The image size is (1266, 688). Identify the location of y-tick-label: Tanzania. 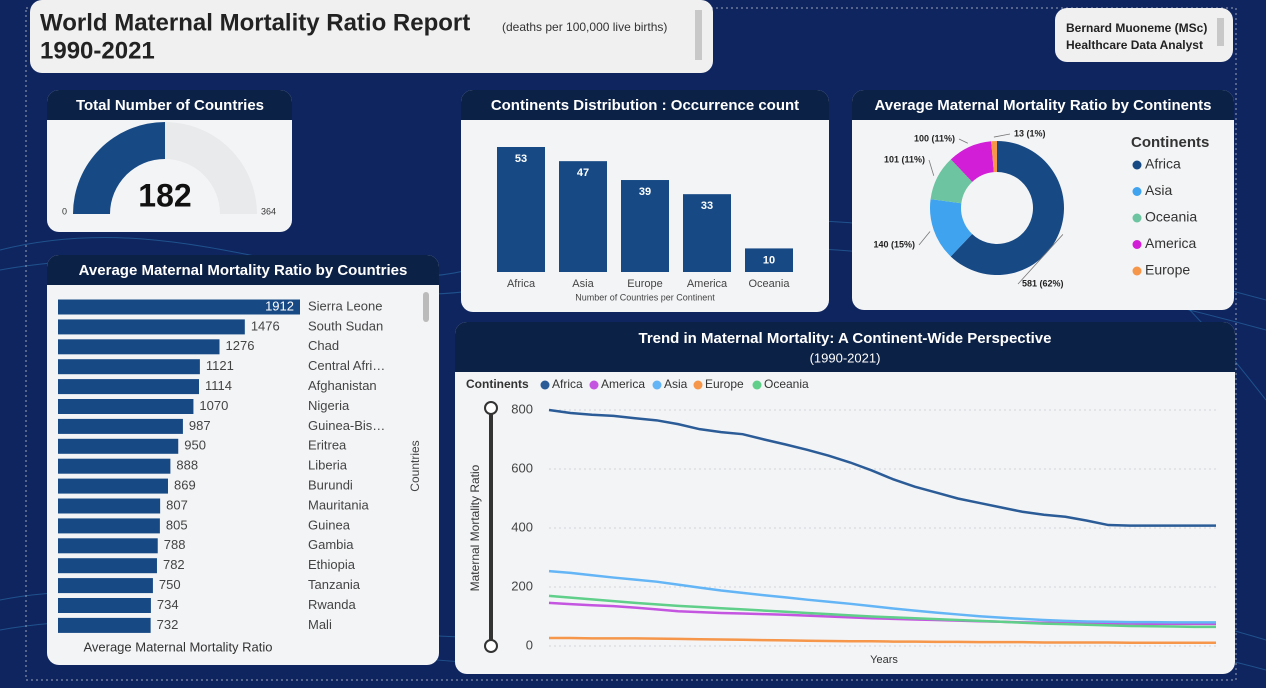
(334, 584).